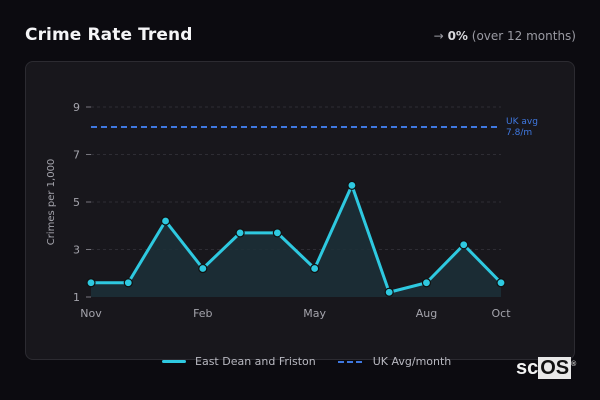 The width and height of the screenshot is (600, 400). I want to click on registered-mark-icon: ®, so click(574, 364).